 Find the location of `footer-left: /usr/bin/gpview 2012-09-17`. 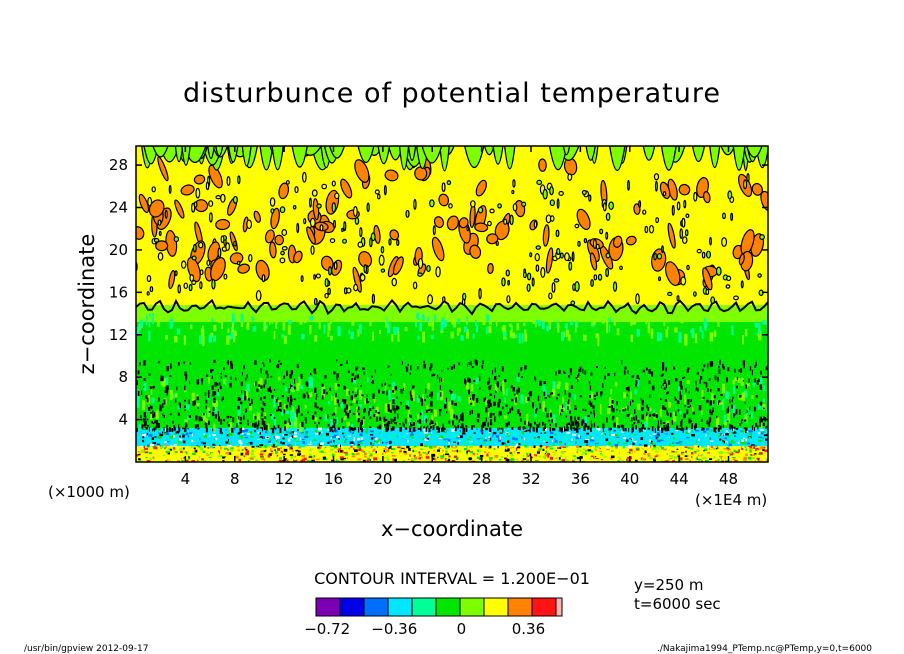

footer-left: /usr/bin/gpview 2012-09-17 is located at coordinates (86, 649).